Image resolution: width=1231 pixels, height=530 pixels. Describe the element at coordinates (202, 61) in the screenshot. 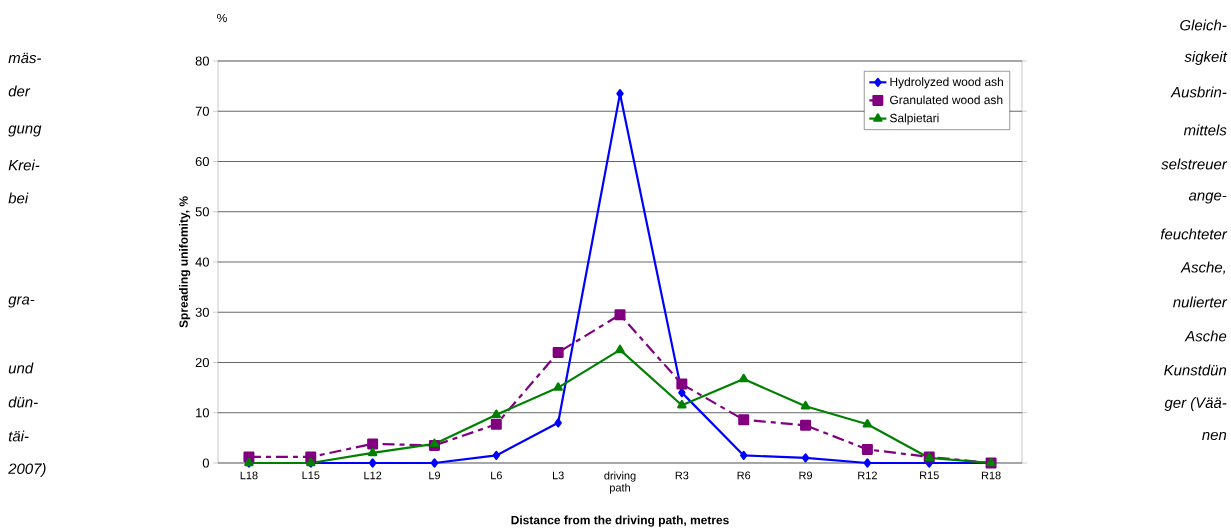

I see `y-tick-label: 80` at that location.